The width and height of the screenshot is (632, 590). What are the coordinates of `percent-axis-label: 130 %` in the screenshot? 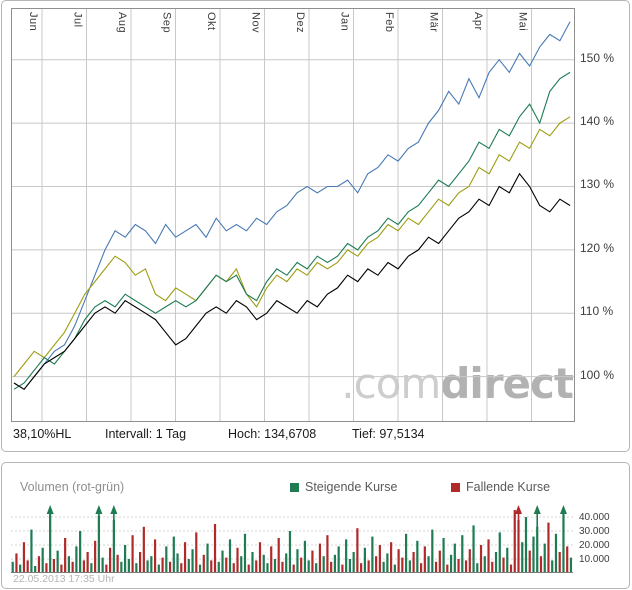 It's located at (597, 184).